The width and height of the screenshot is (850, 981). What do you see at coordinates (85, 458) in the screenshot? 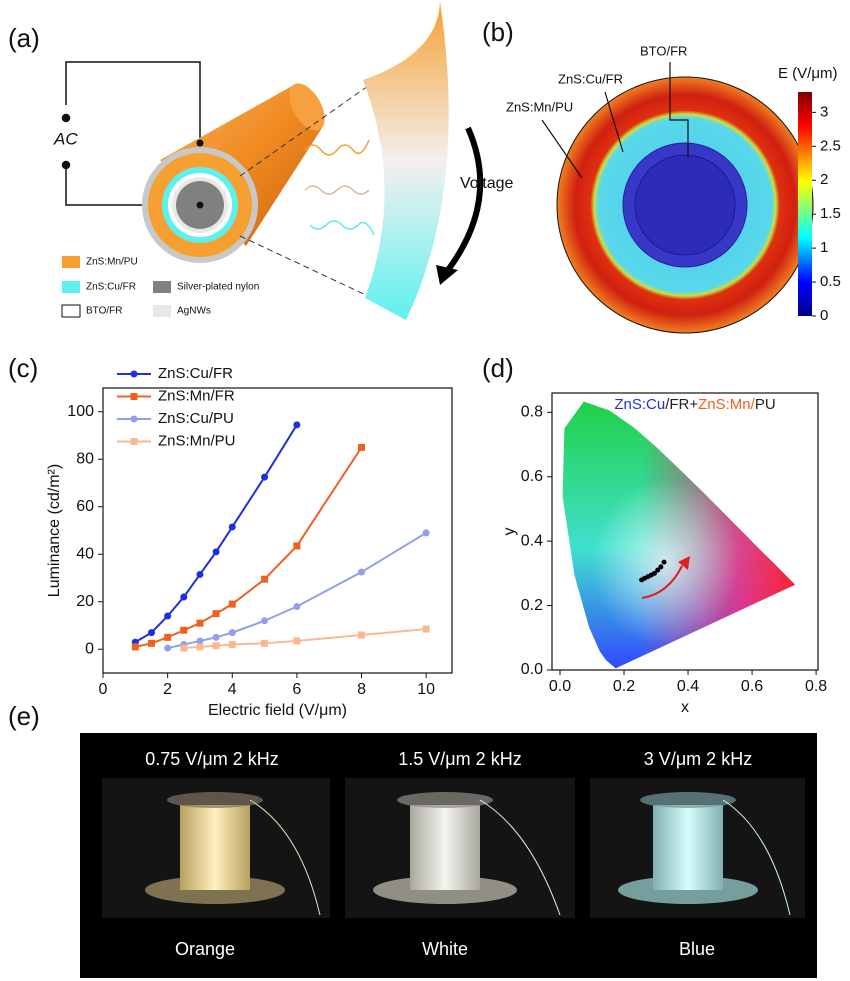
I see `y-tick-label: 80` at bounding box center [85, 458].